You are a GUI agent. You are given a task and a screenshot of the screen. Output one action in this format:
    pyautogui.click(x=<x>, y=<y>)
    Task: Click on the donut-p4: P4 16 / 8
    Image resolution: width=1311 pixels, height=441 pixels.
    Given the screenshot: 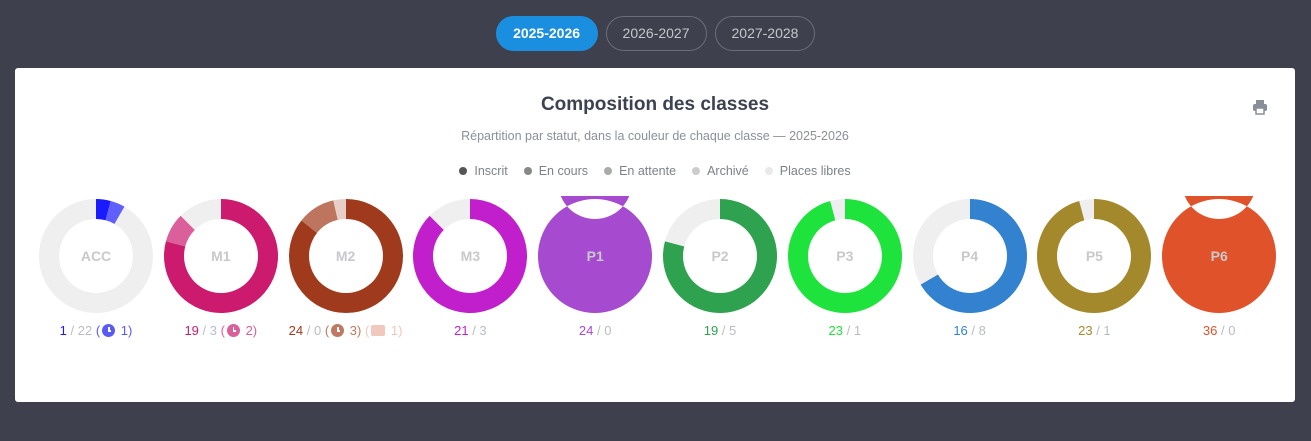 What is the action you would take?
    pyautogui.click(x=970, y=268)
    